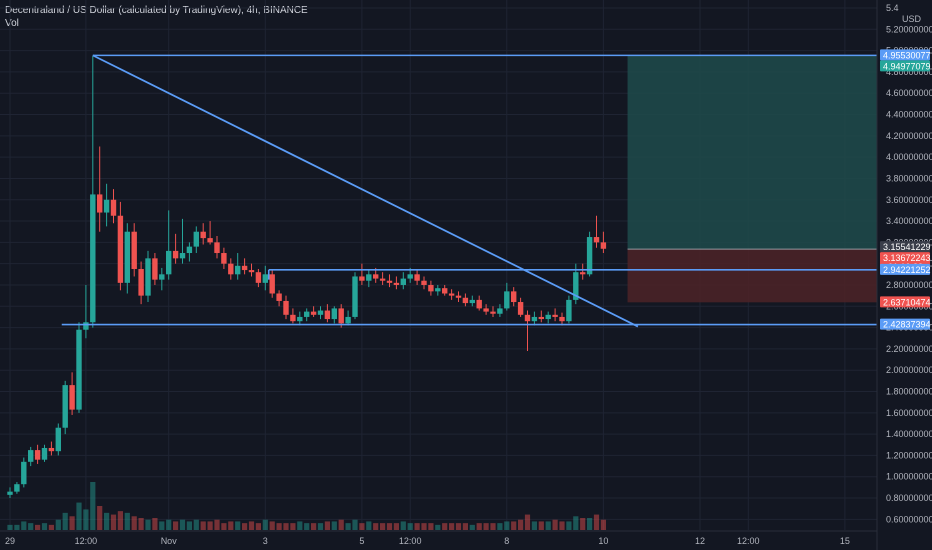 The image size is (932, 550). Describe the element at coordinates (12, 23) in the screenshot. I see `volume-indicator-label: Vol` at that location.